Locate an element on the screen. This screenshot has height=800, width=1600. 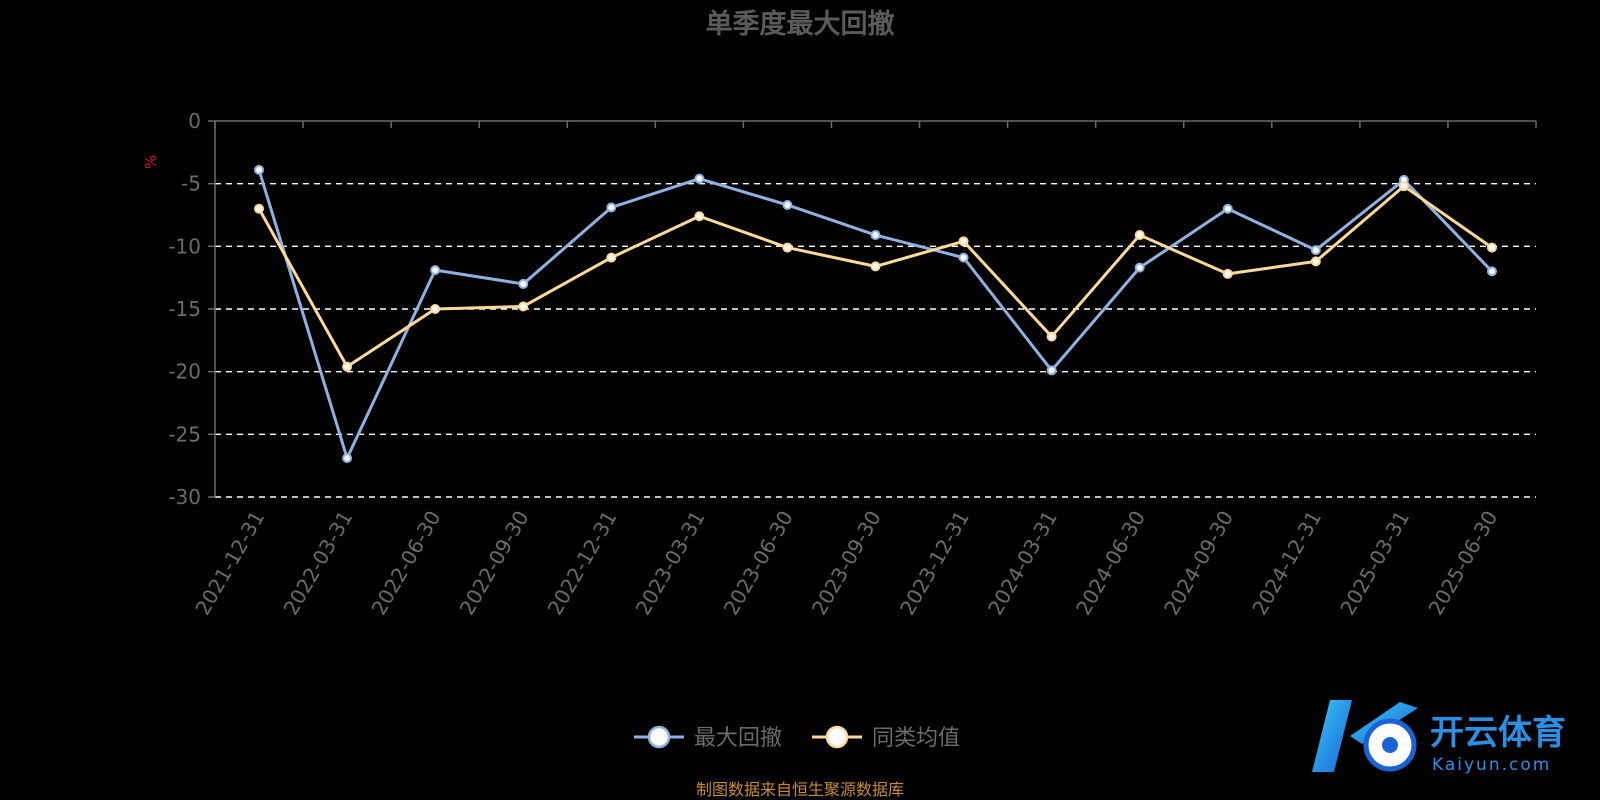
x-tick-label: 2025-06-30 is located at coordinates (1462, 563).